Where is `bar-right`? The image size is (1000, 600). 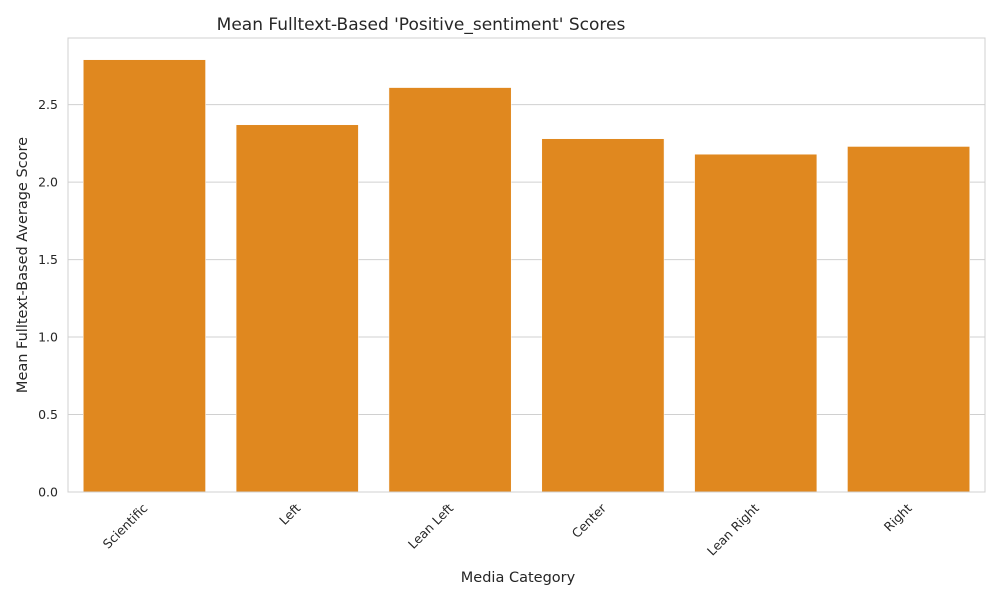 bar-right is located at coordinates (908, 319).